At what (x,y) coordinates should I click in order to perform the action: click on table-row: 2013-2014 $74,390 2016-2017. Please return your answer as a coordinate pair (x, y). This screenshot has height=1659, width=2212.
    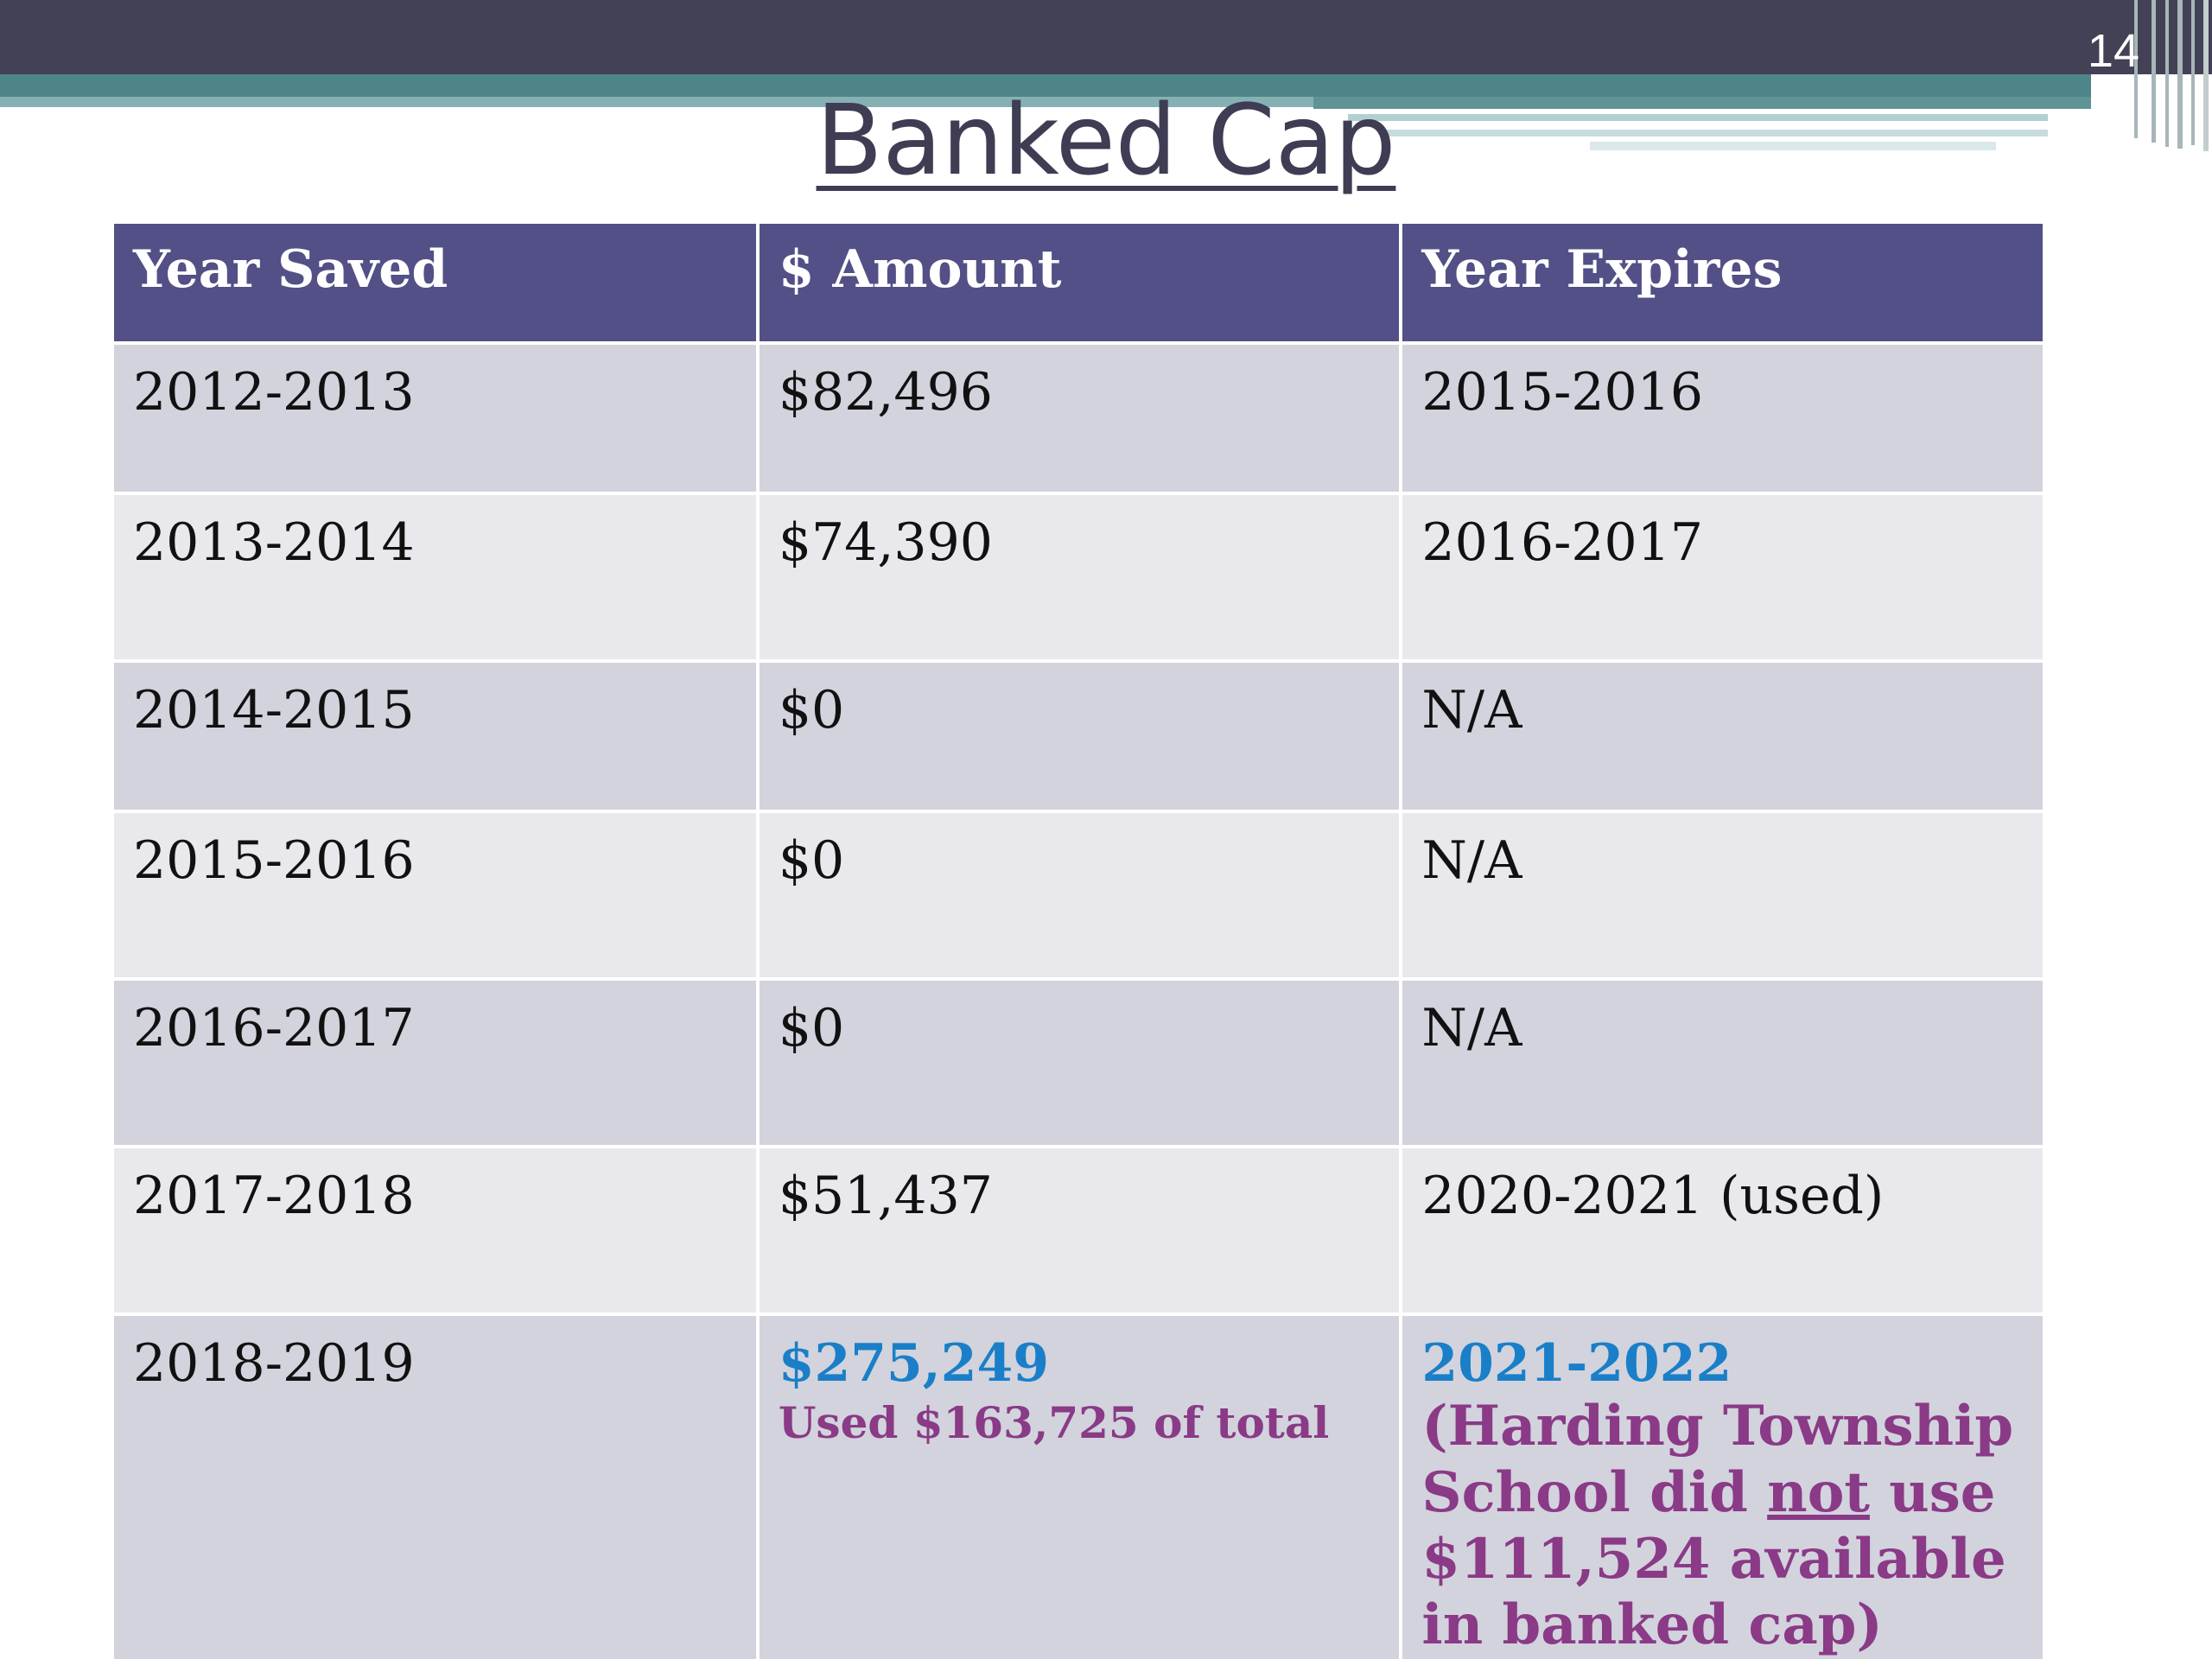
    Looking at the image, I should click on (1078, 577).